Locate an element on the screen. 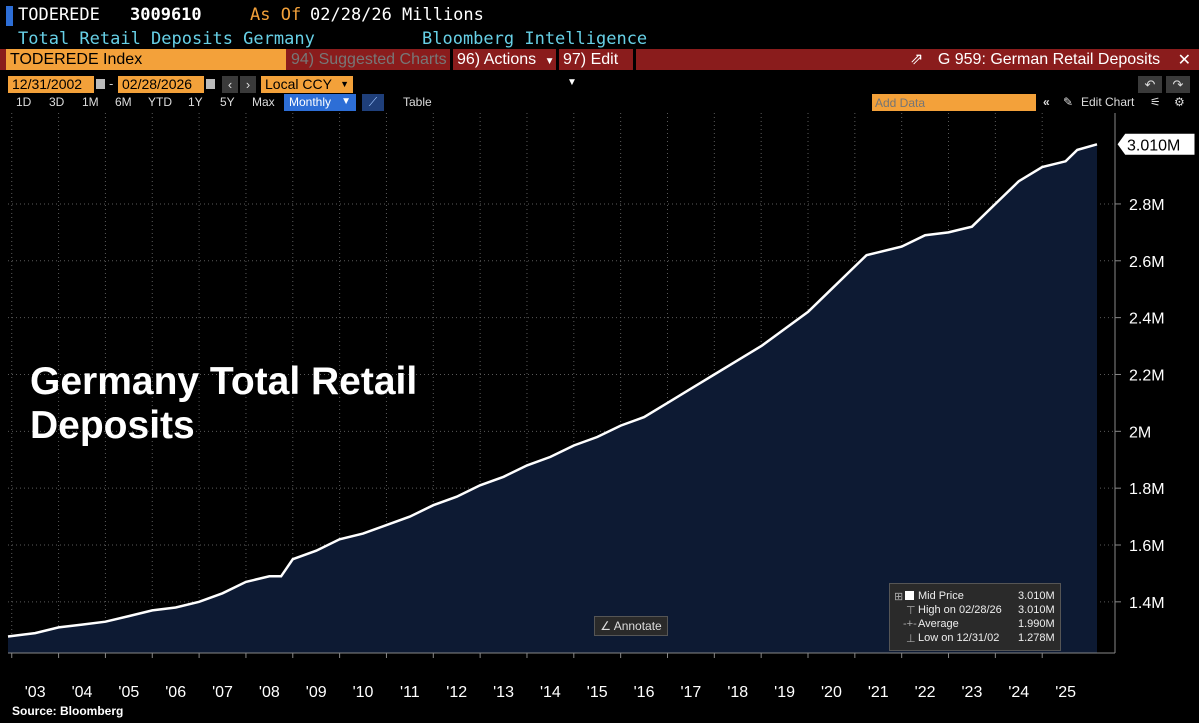 The height and width of the screenshot is (723, 1199). collapse-icon: « is located at coordinates (1046, 102).